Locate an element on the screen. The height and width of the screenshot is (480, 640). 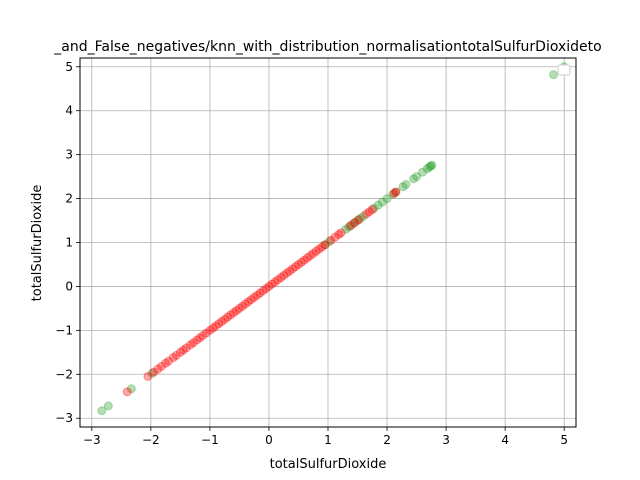
x-tick-label: 0 is located at coordinates (269, 440).